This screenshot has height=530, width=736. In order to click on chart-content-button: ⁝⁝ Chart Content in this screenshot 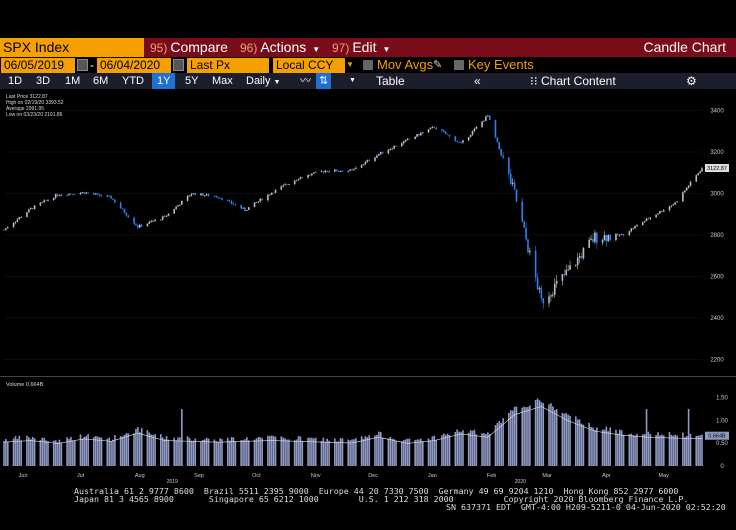, I will do `click(573, 81)`.